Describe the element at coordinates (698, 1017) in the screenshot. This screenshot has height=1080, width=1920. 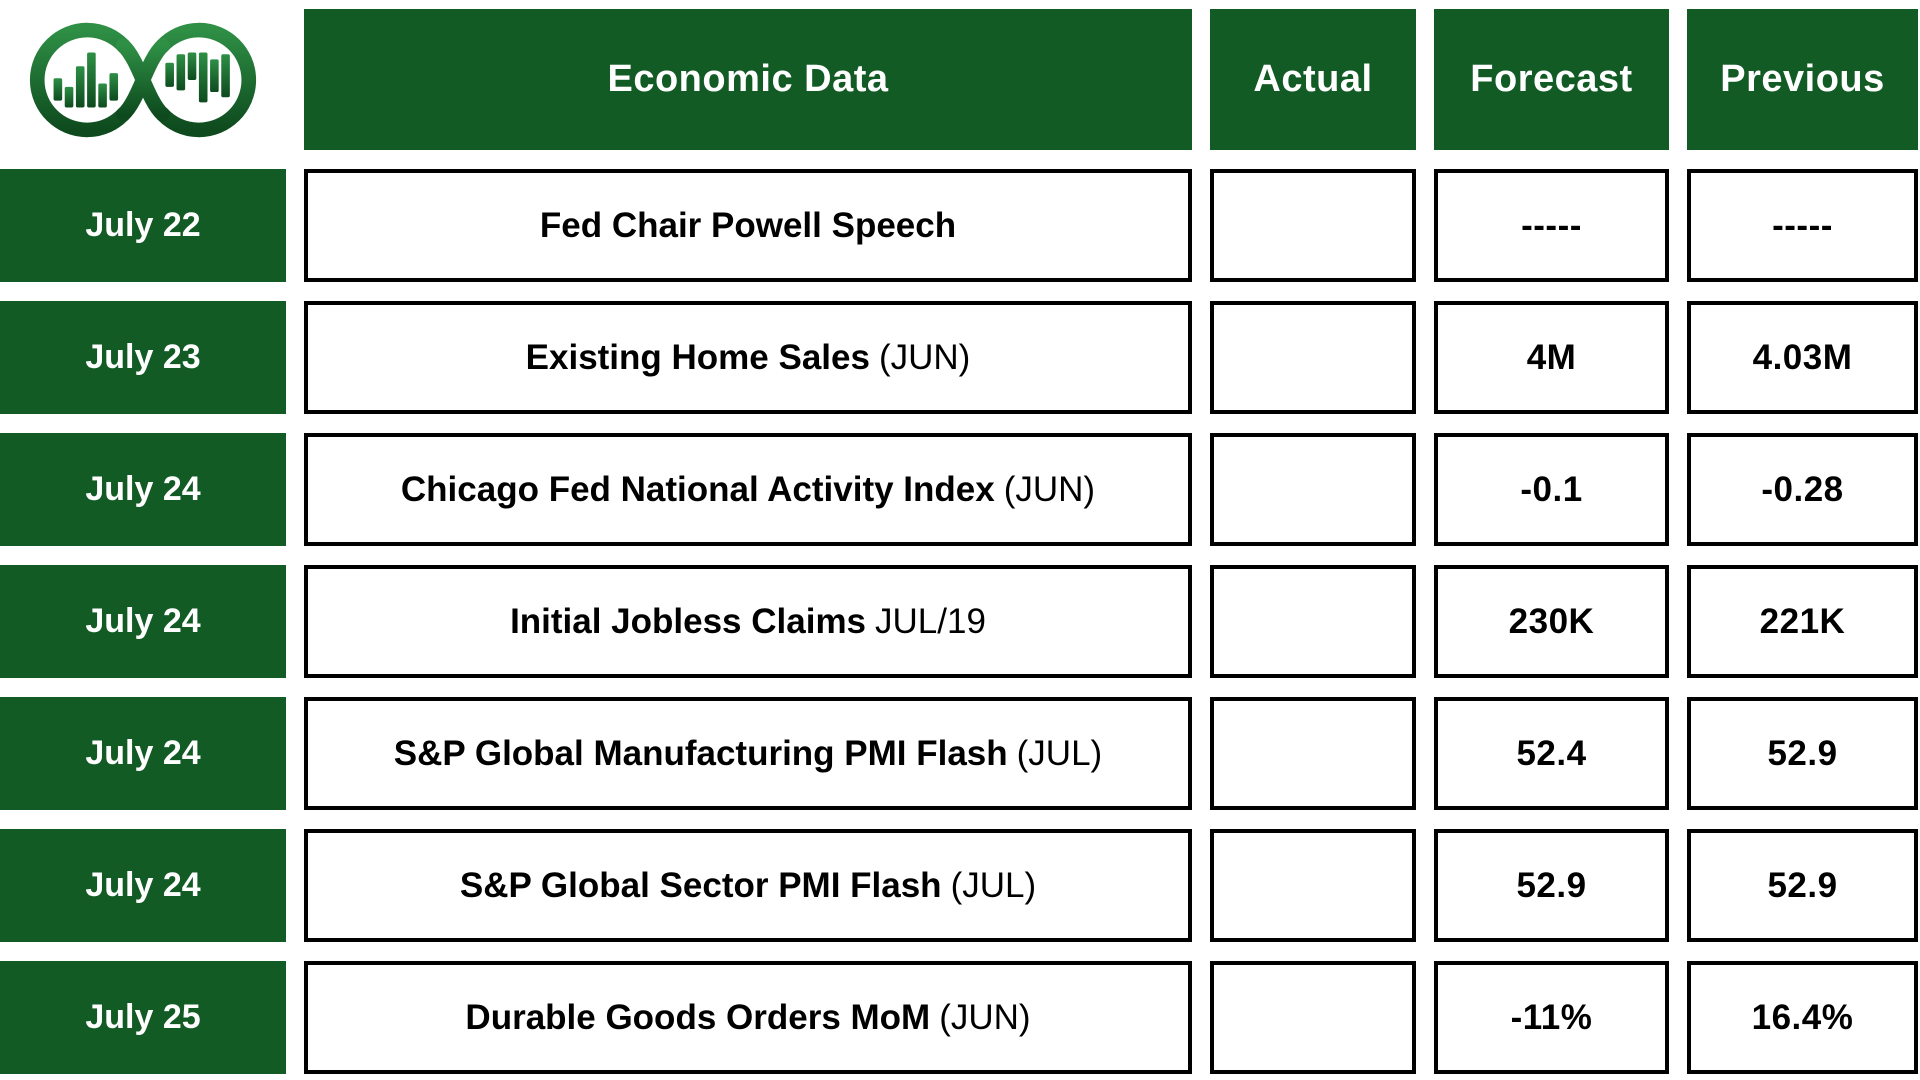
I see `event-name: Durable Goods Orders MoM` at that location.